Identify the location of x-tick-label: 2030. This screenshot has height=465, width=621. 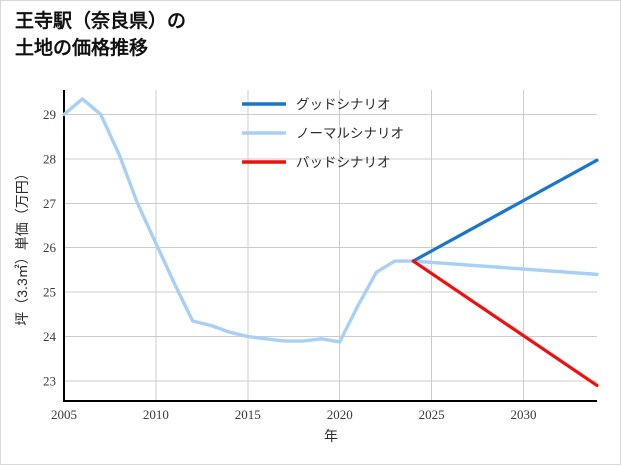
(524, 414).